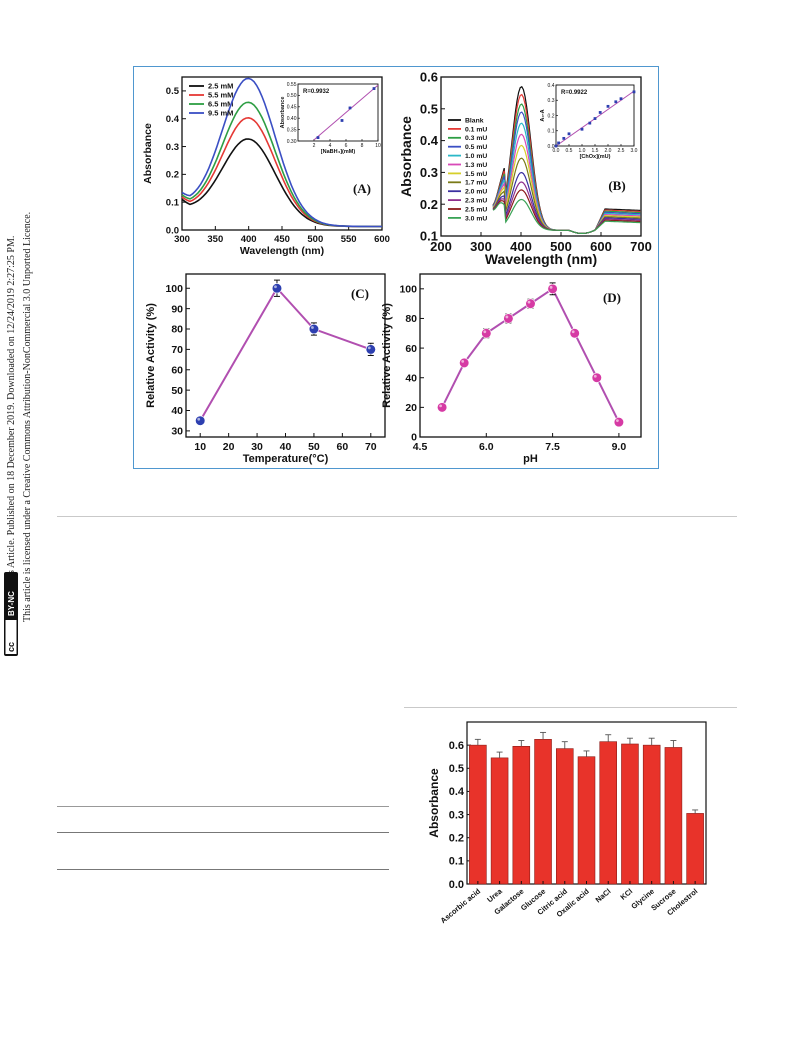 The width and height of the screenshot is (793, 1039). Describe the element at coordinates (177, 309) in the screenshot. I see `y-tick-label: 90` at that location.